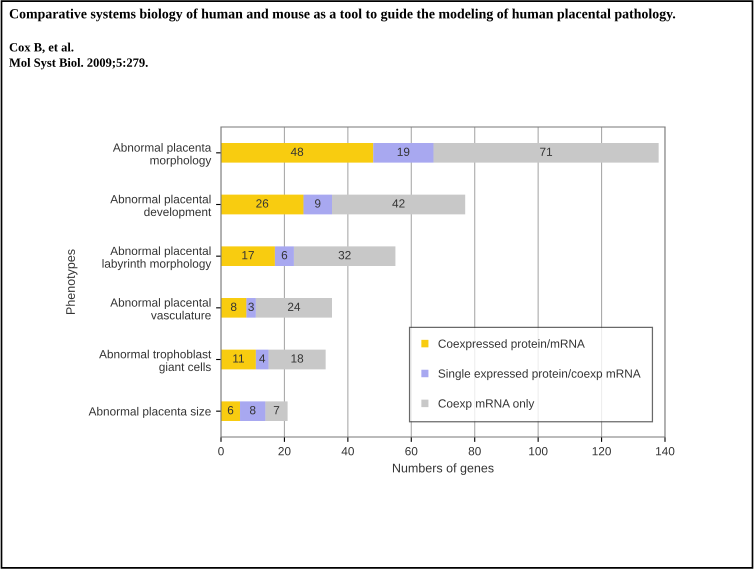  I want to click on data-label: 24, so click(294, 306).